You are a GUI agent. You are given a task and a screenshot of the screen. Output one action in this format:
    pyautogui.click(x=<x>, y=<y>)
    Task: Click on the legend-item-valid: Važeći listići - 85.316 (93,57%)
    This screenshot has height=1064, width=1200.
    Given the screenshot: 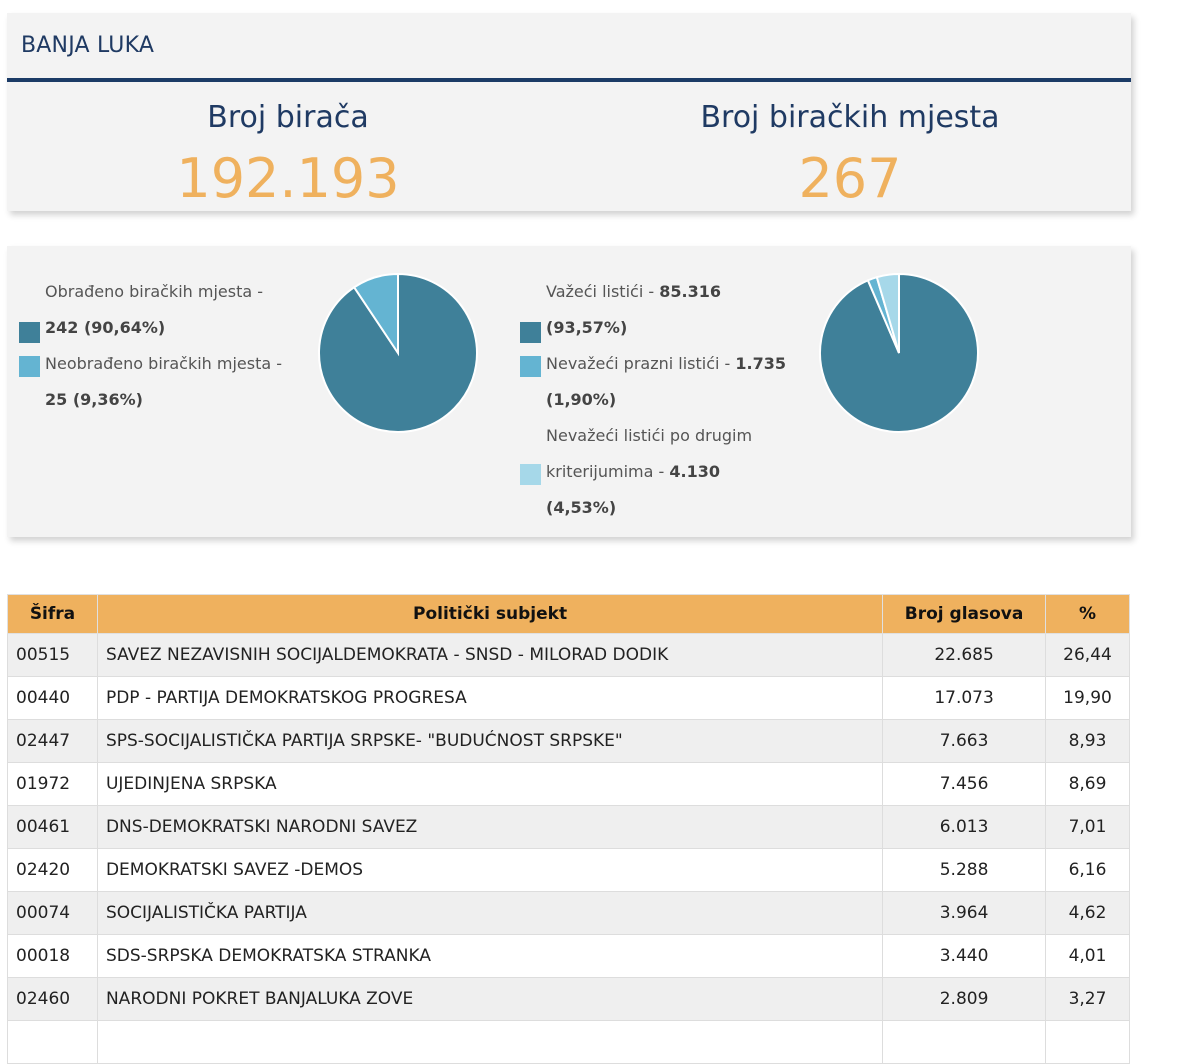 What is the action you would take?
    pyautogui.click(x=660, y=310)
    